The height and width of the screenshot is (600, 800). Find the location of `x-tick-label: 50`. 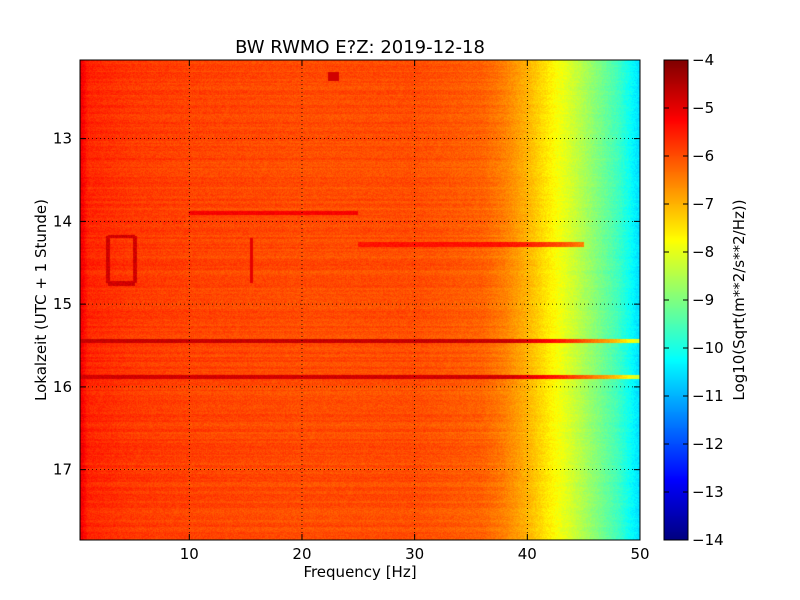

x-tick-label: 50 is located at coordinates (639, 554).